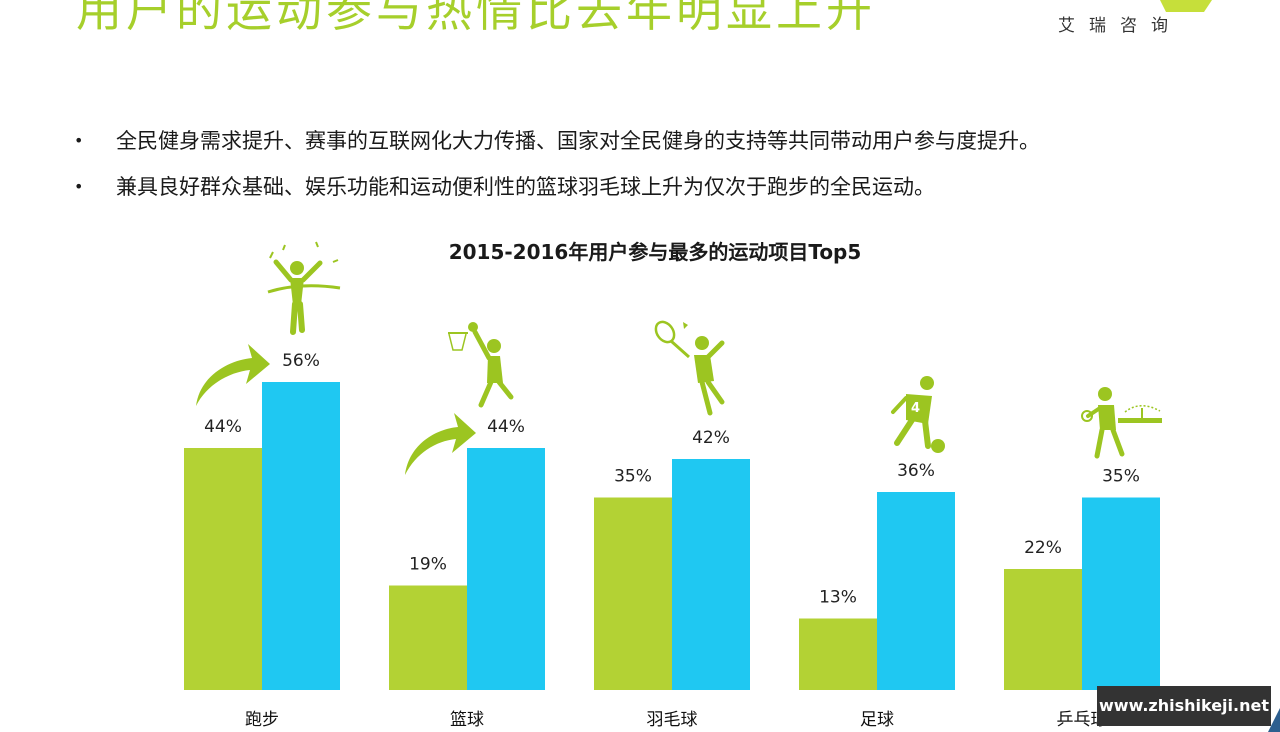 The width and height of the screenshot is (1280, 732). What do you see at coordinates (916, 471) in the screenshot?
I see `value-label-2016: 36%` at bounding box center [916, 471].